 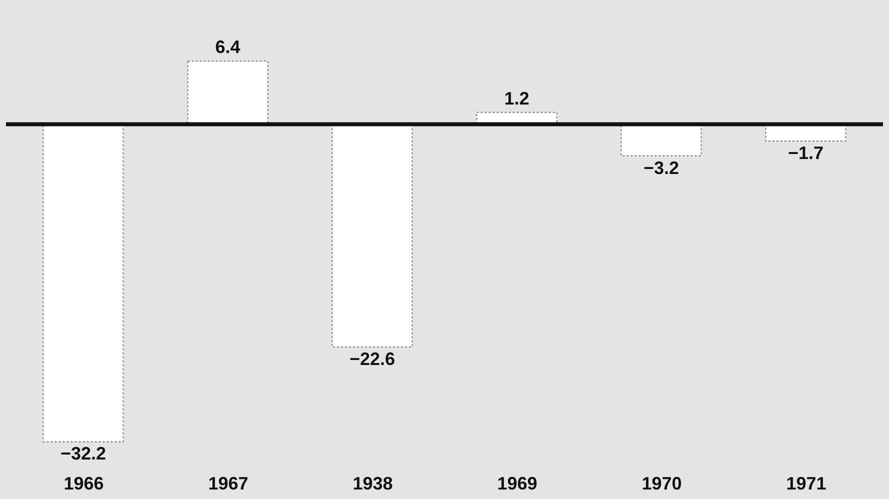 I want to click on x-tick-label: 1969, so click(x=517, y=484).